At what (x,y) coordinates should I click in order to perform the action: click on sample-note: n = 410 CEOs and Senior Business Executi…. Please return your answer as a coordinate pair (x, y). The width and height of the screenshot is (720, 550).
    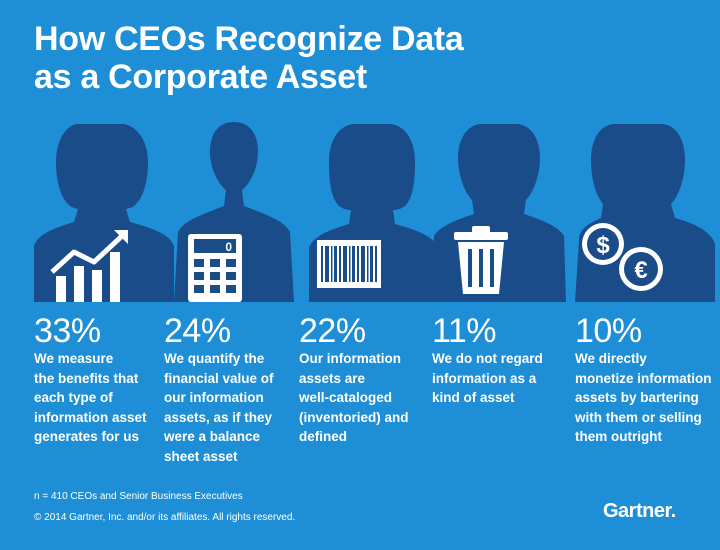
    Looking at the image, I should click on (138, 496).